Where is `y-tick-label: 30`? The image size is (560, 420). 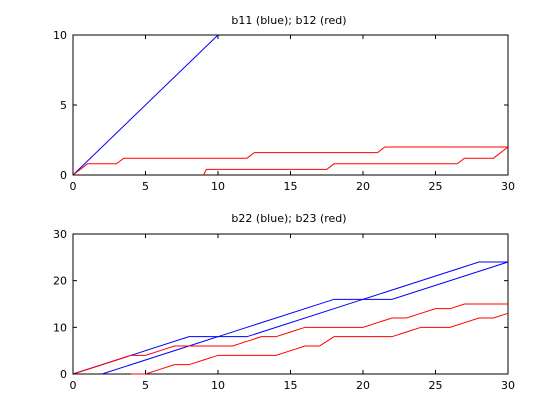
y-tick-label: 30 is located at coordinates (60, 234).